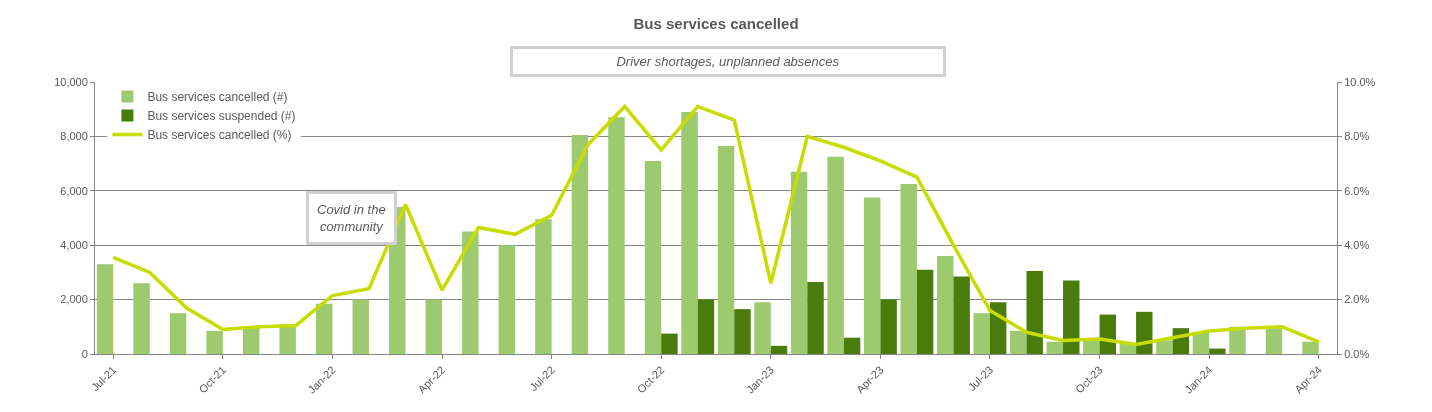  I want to click on y2-tick-label: 8.0%, so click(1357, 136).